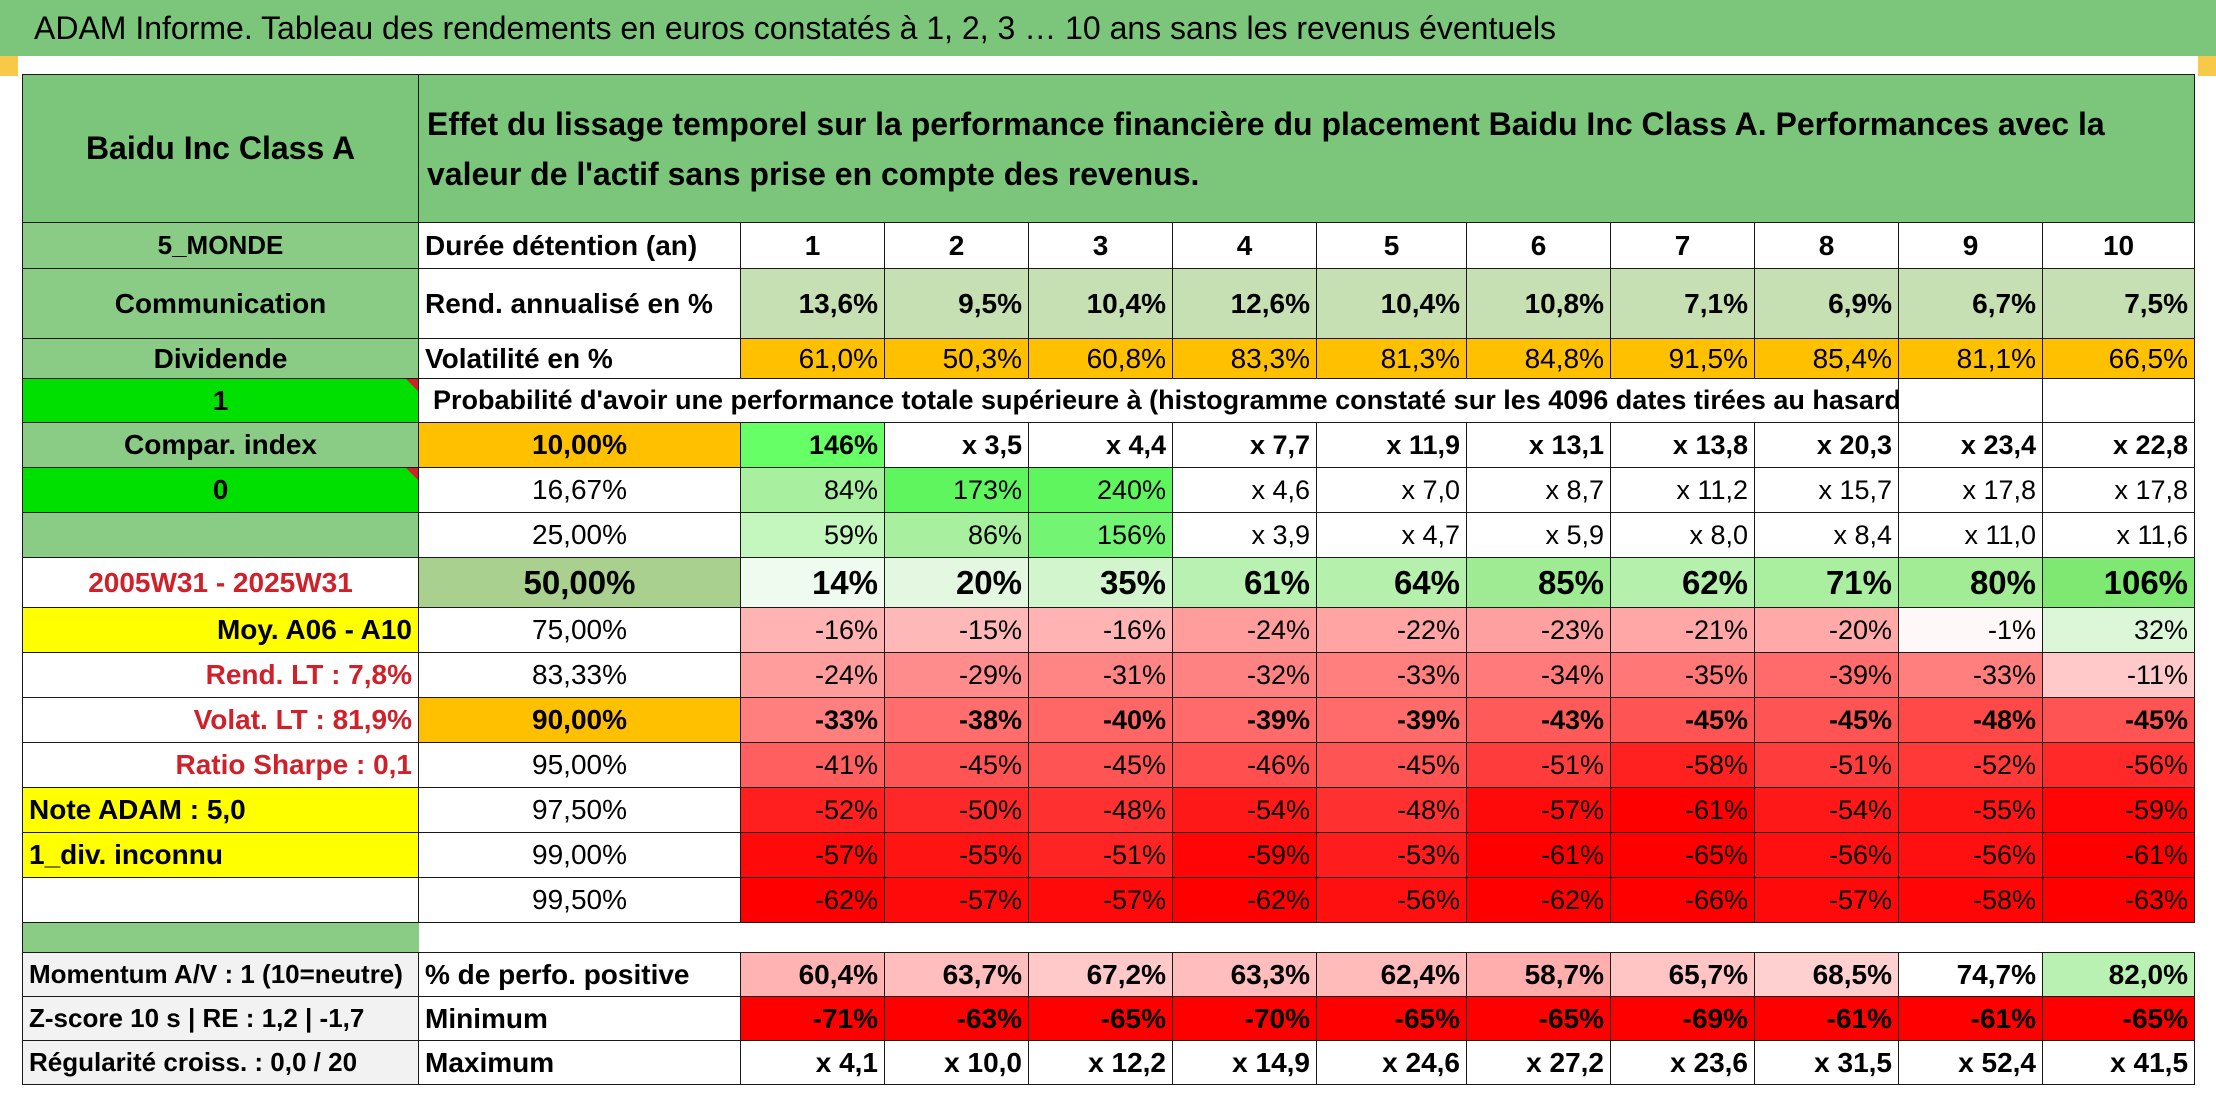 Image resolution: width=2216 pixels, height=1110 pixels. What do you see at coordinates (1682, 303) in the screenshot?
I see `rend-value: 7,1%` at bounding box center [1682, 303].